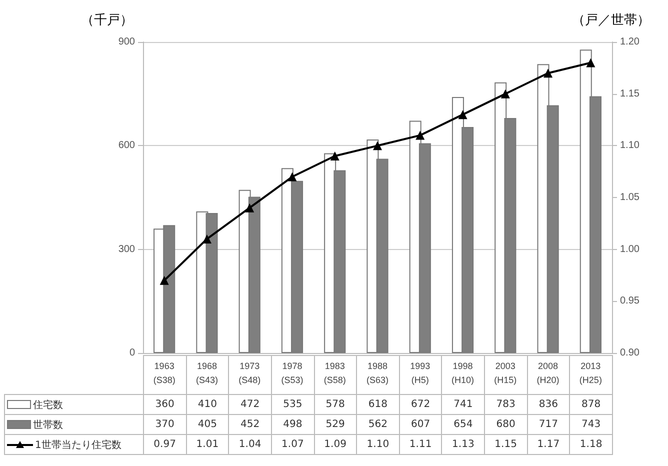 The image size is (668, 466). Describe the element at coordinates (630, 197) in the screenshot. I see `y2-tick-label: 1.05` at that location.